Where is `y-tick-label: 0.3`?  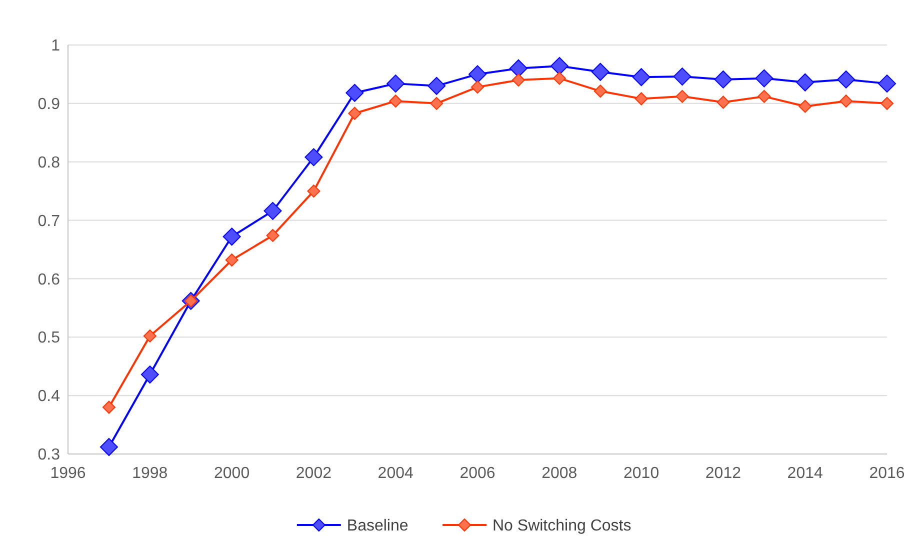
y-tick-label: 0.3 is located at coordinates (49, 455).